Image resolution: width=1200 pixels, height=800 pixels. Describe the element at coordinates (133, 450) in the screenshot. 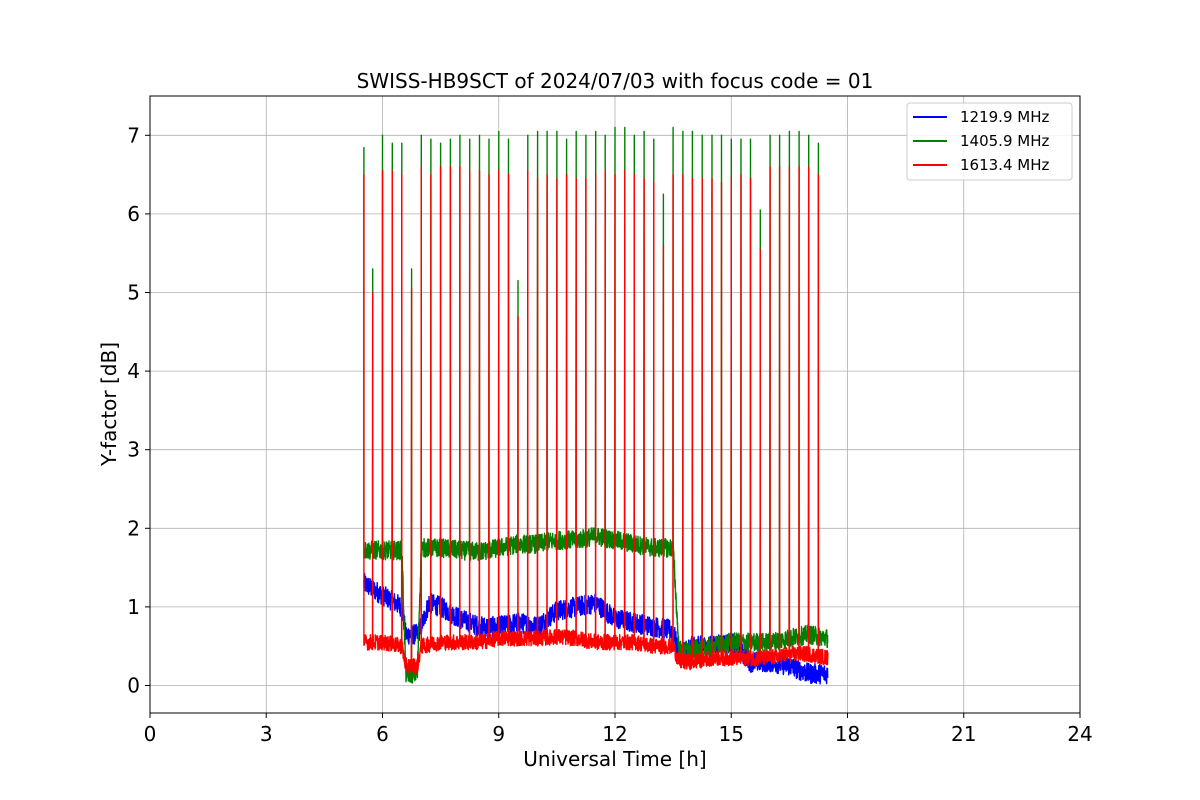

I see `y-tick-label-3: 3` at that location.